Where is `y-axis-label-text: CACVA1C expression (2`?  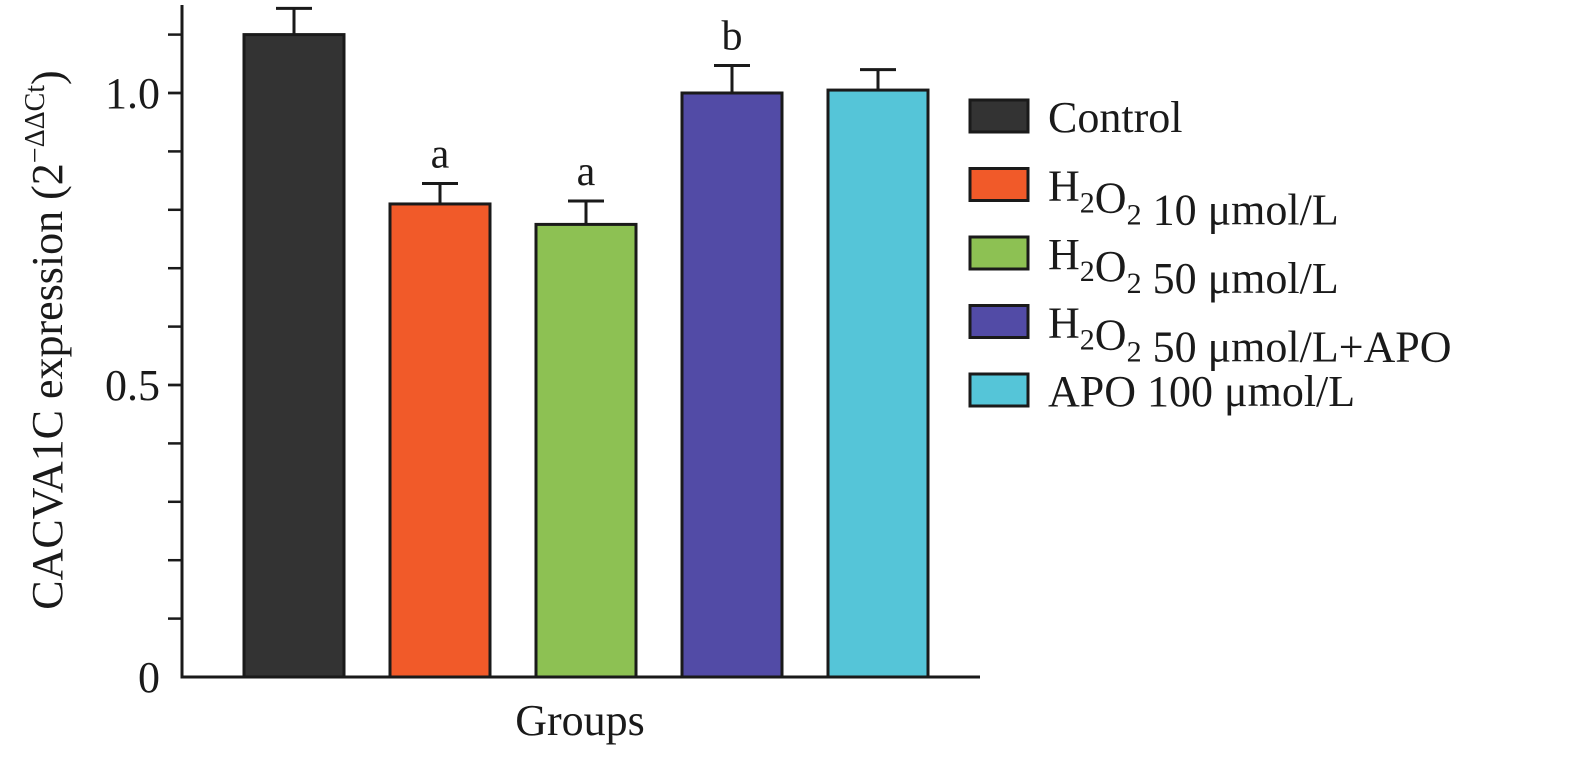
y-axis-label-text: CACVA1C expression (2 is located at coordinates (47, 386).